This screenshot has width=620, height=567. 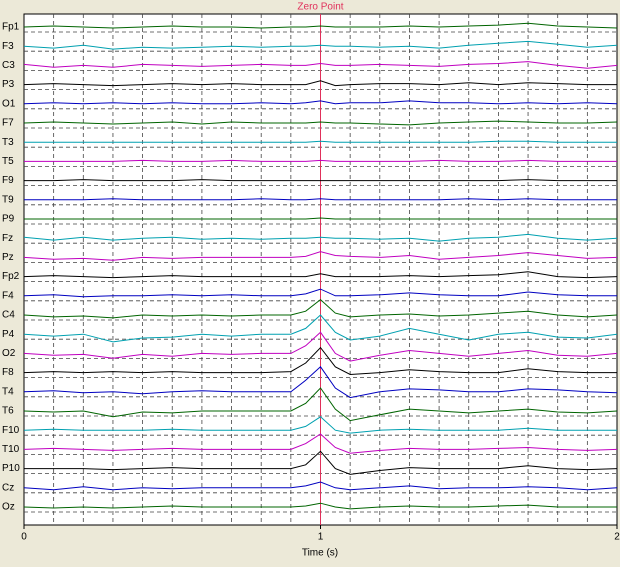 I want to click on channel-label: O1, so click(x=9, y=103).